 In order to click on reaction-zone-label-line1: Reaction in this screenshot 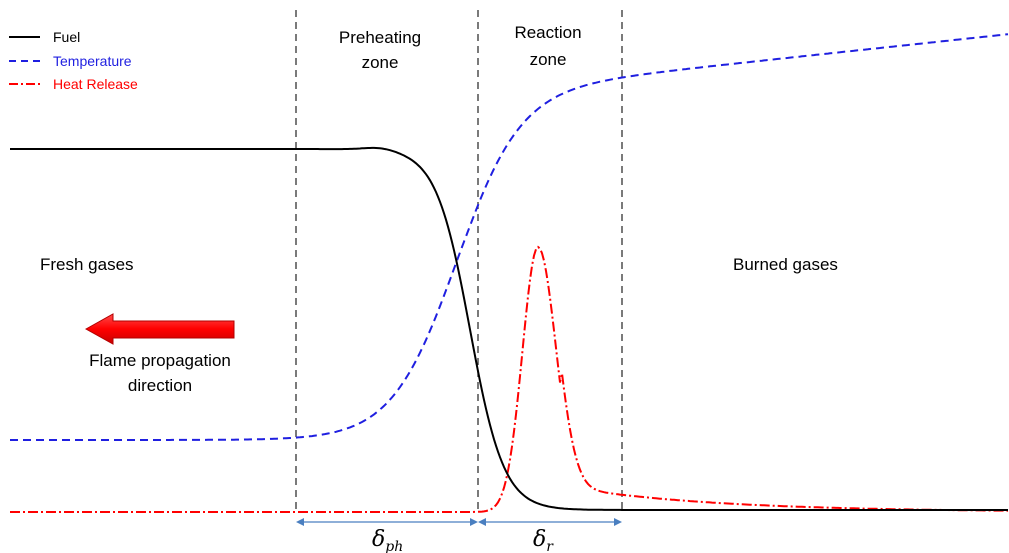, I will do `click(547, 32)`.